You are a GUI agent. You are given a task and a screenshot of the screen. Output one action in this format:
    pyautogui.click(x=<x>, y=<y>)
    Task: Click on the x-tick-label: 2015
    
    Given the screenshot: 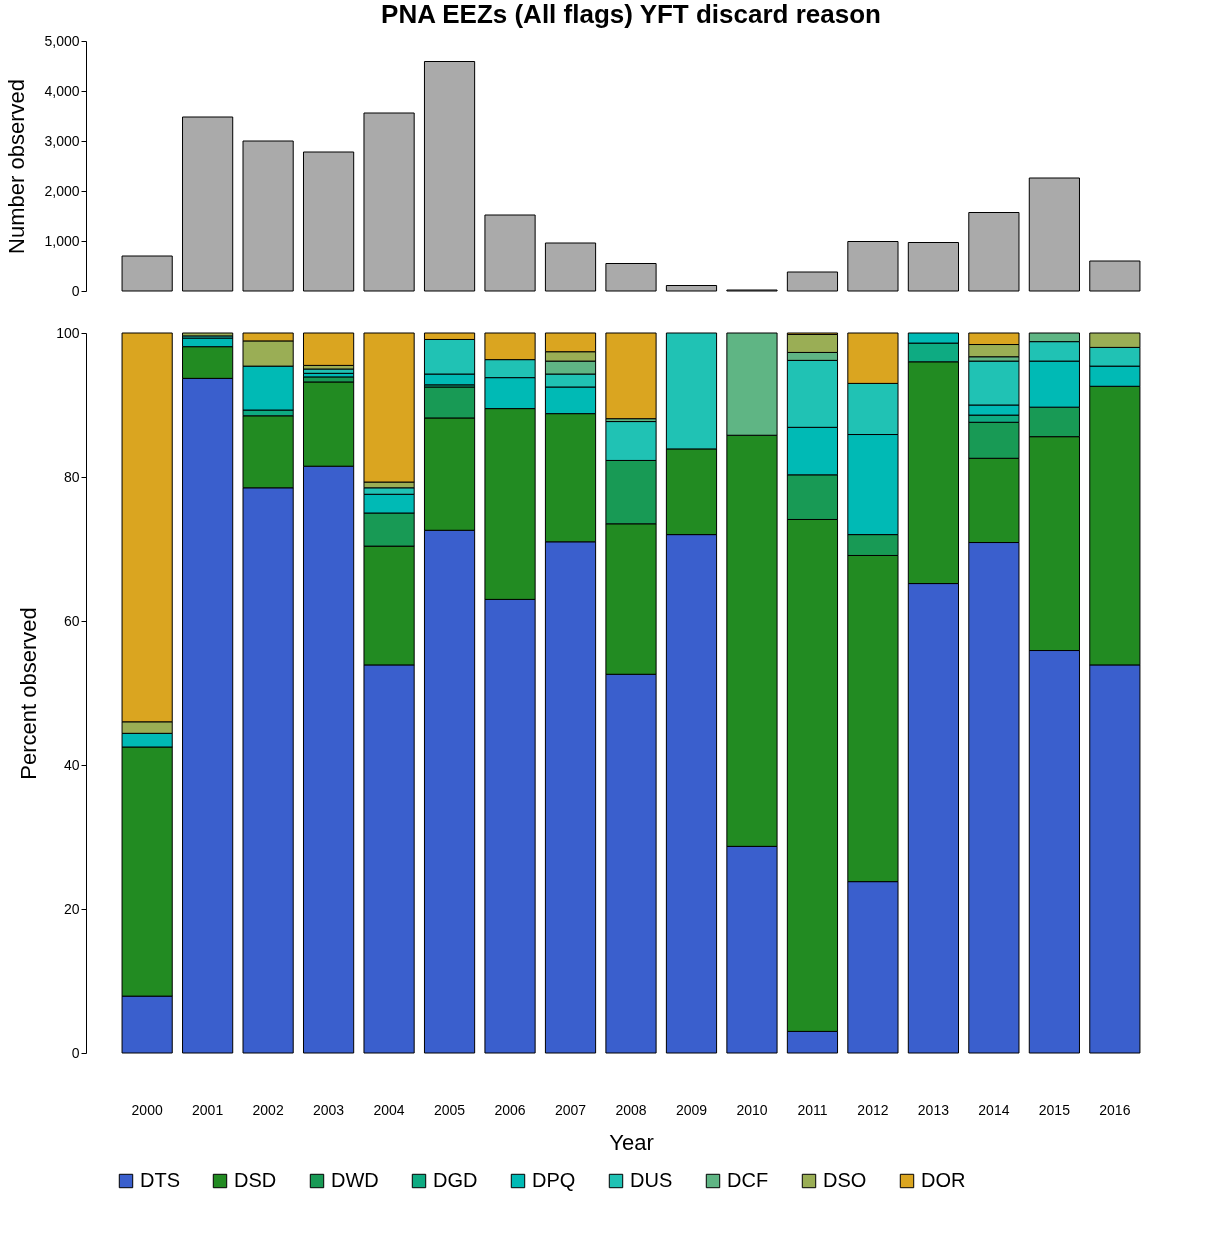 What is the action you would take?
    pyautogui.click(x=1054, y=1109)
    